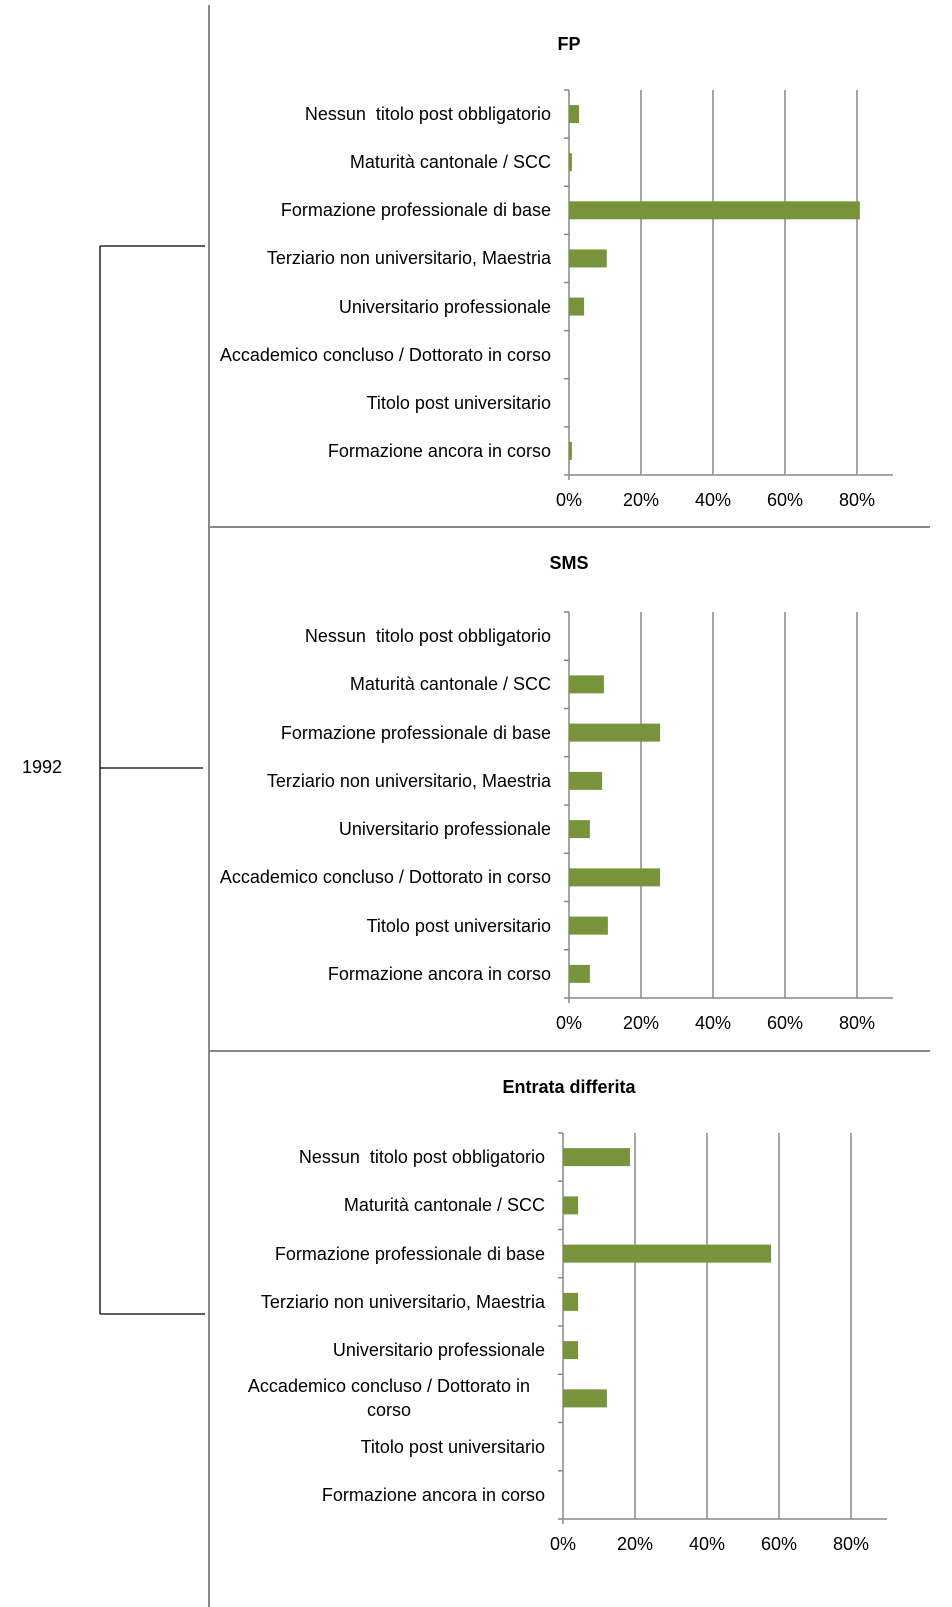 The width and height of the screenshot is (952, 1607). Describe the element at coordinates (152, 780) in the screenshot. I see `bracket` at that location.